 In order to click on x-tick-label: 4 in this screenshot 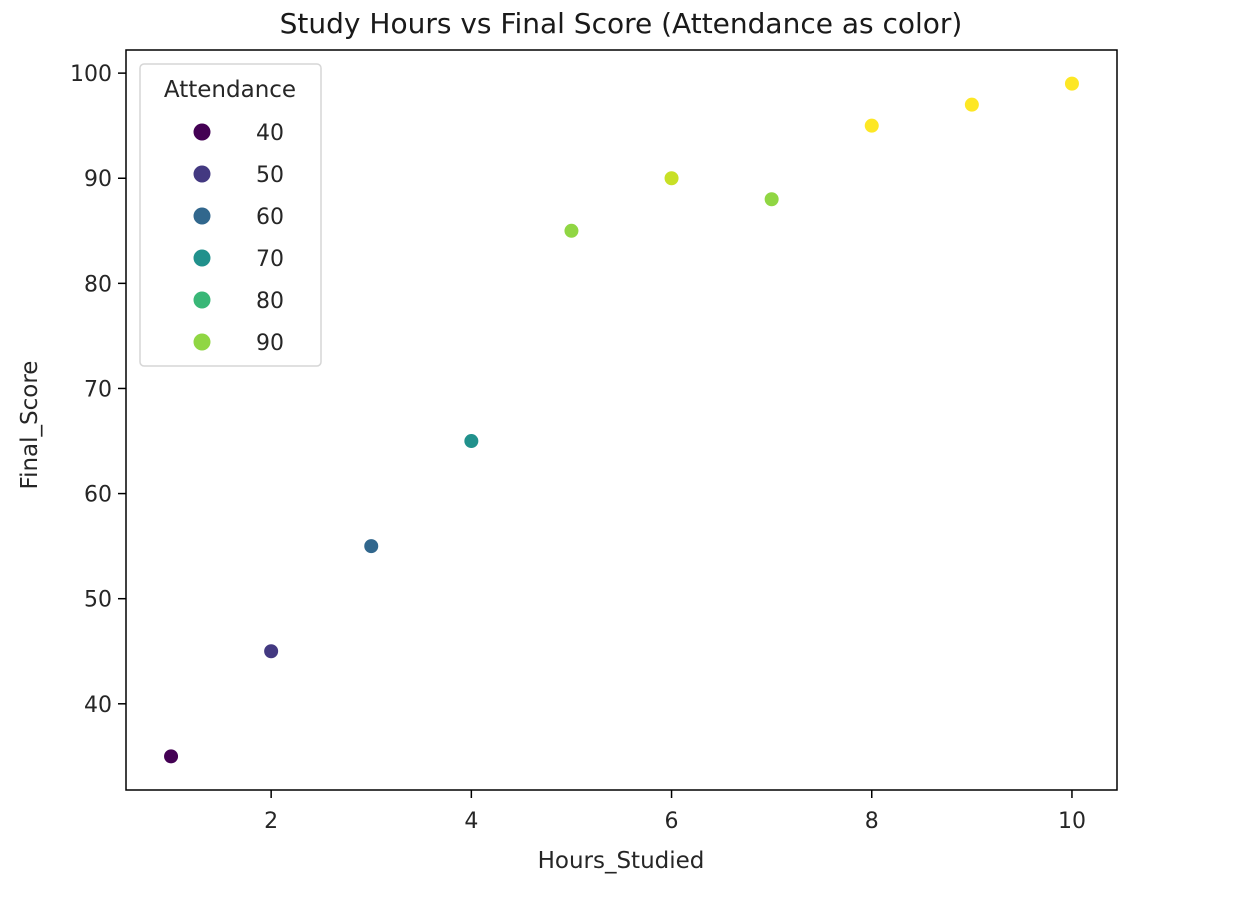, I will do `click(471, 821)`.